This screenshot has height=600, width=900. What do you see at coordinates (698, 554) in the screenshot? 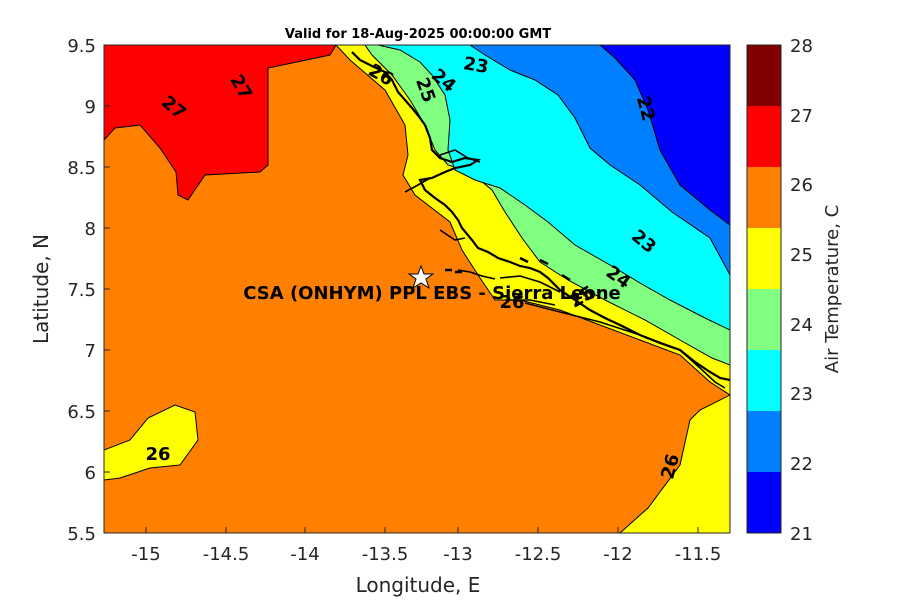
I see `x-tick-label: -11.5` at bounding box center [698, 554].